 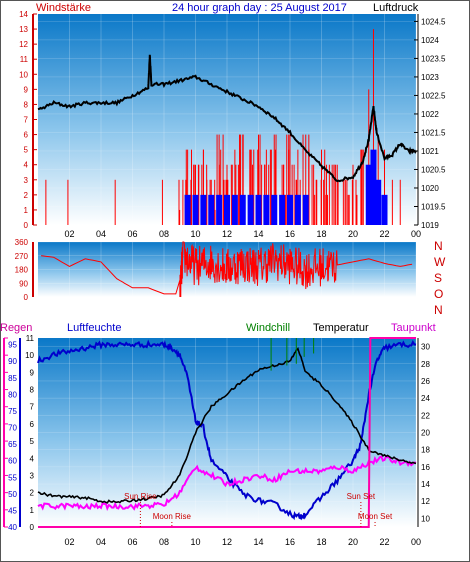 I want to click on wind-dir-tick: 90, so click(x=23, y=283).